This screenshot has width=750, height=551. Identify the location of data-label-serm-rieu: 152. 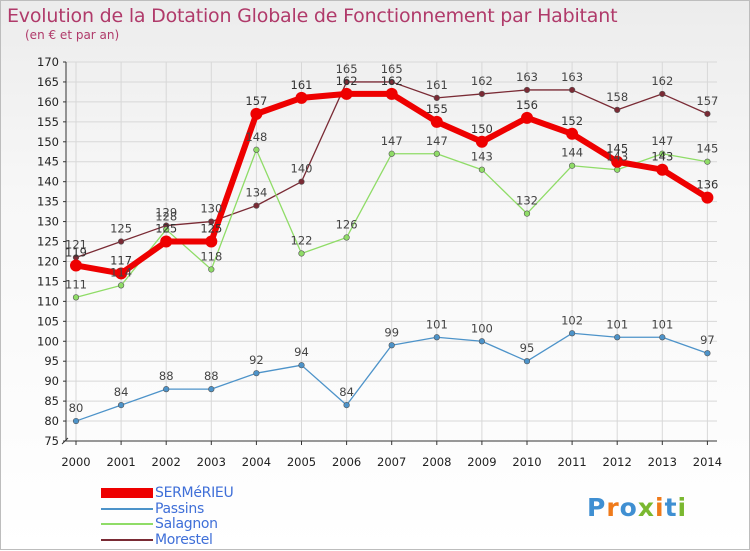
(572, 121).